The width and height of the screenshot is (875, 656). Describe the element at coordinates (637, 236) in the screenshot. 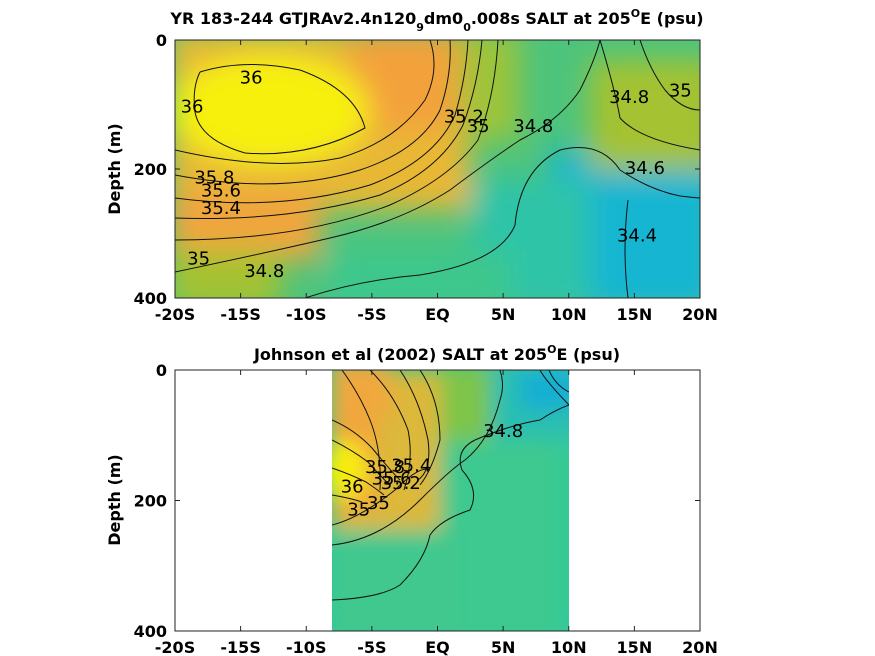

I see `contour-label: 34.4` at that location.